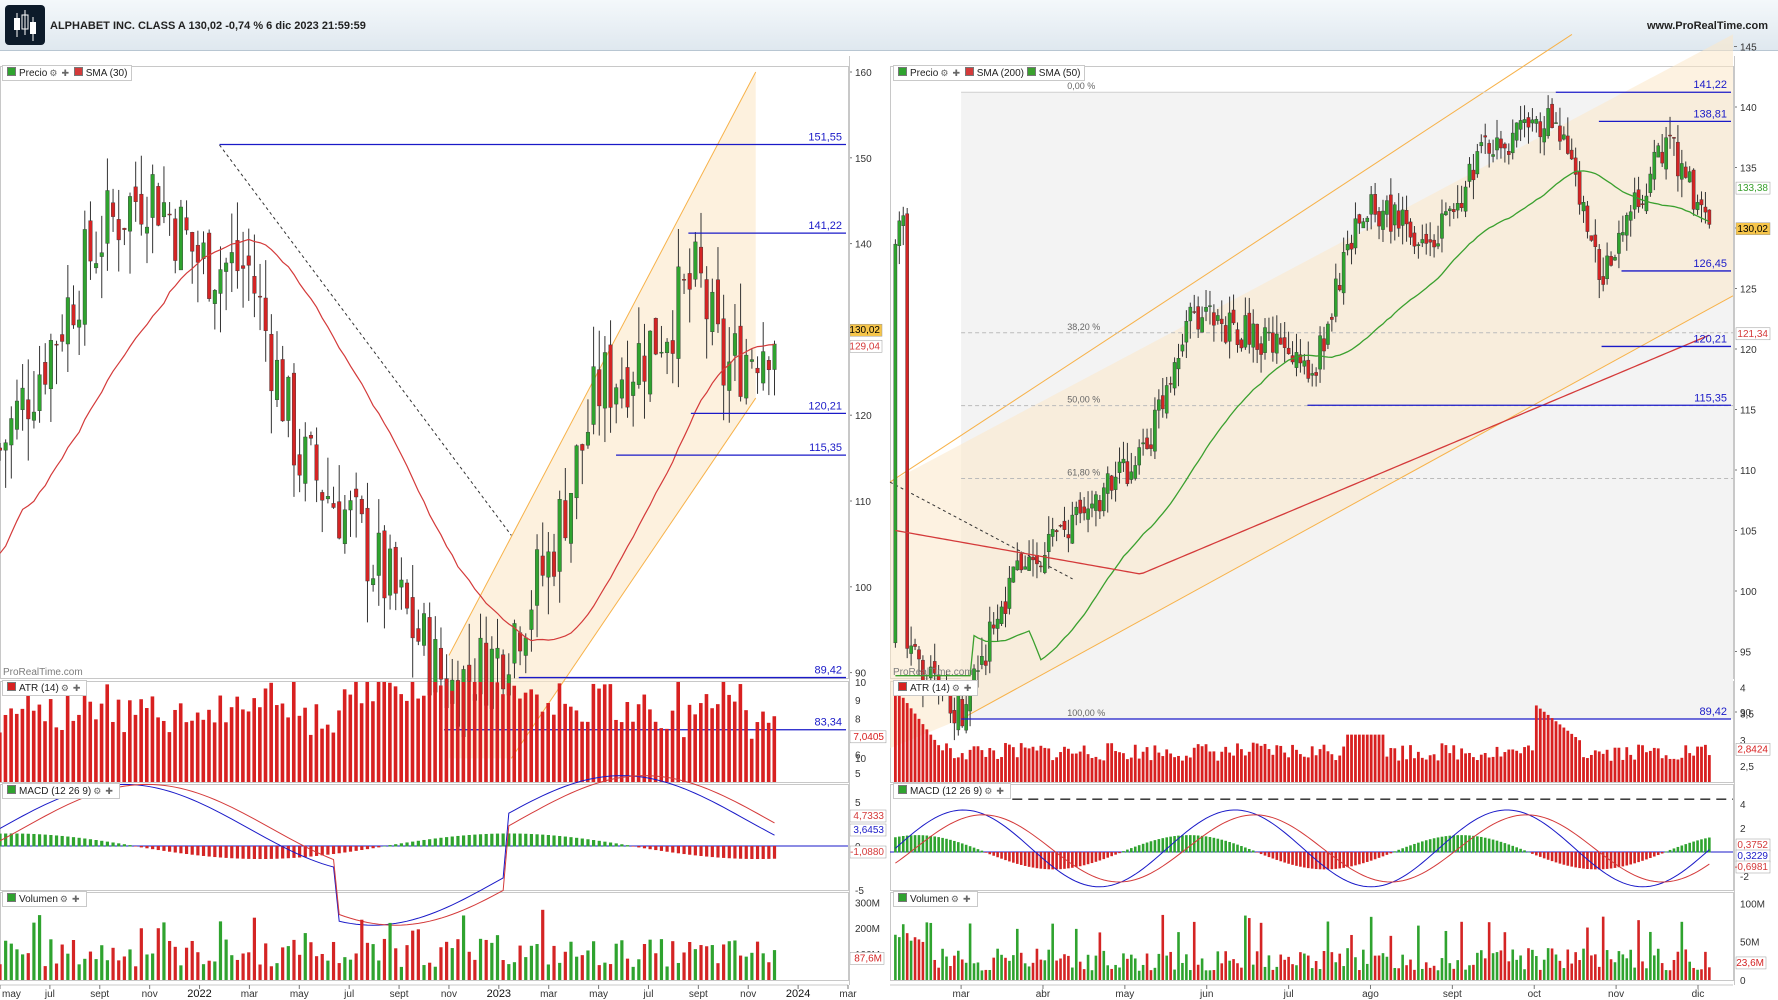  I want to click on right-price-legend: Precio ⚙ ✚ SMA (200) SMA (50), so click(989, 73).